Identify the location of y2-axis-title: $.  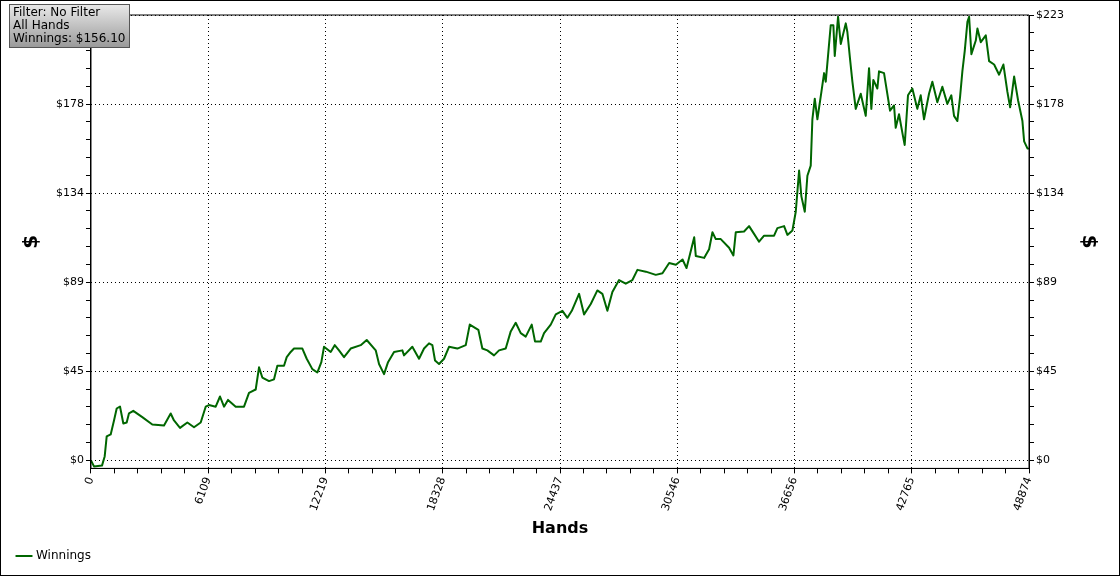
(1089, 241).